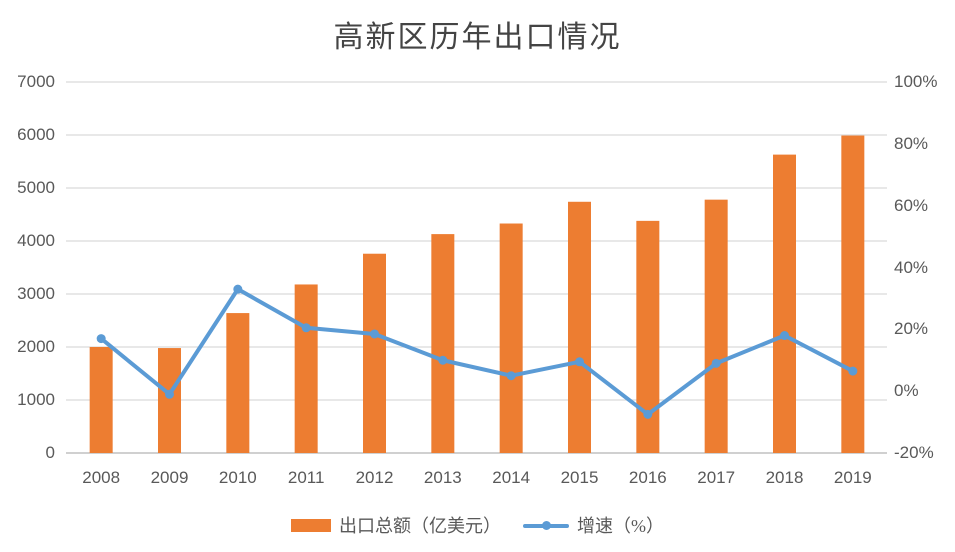  Describe the element at coordinates (716, 326) in the screenshot. I see `bar-2017` at that location.